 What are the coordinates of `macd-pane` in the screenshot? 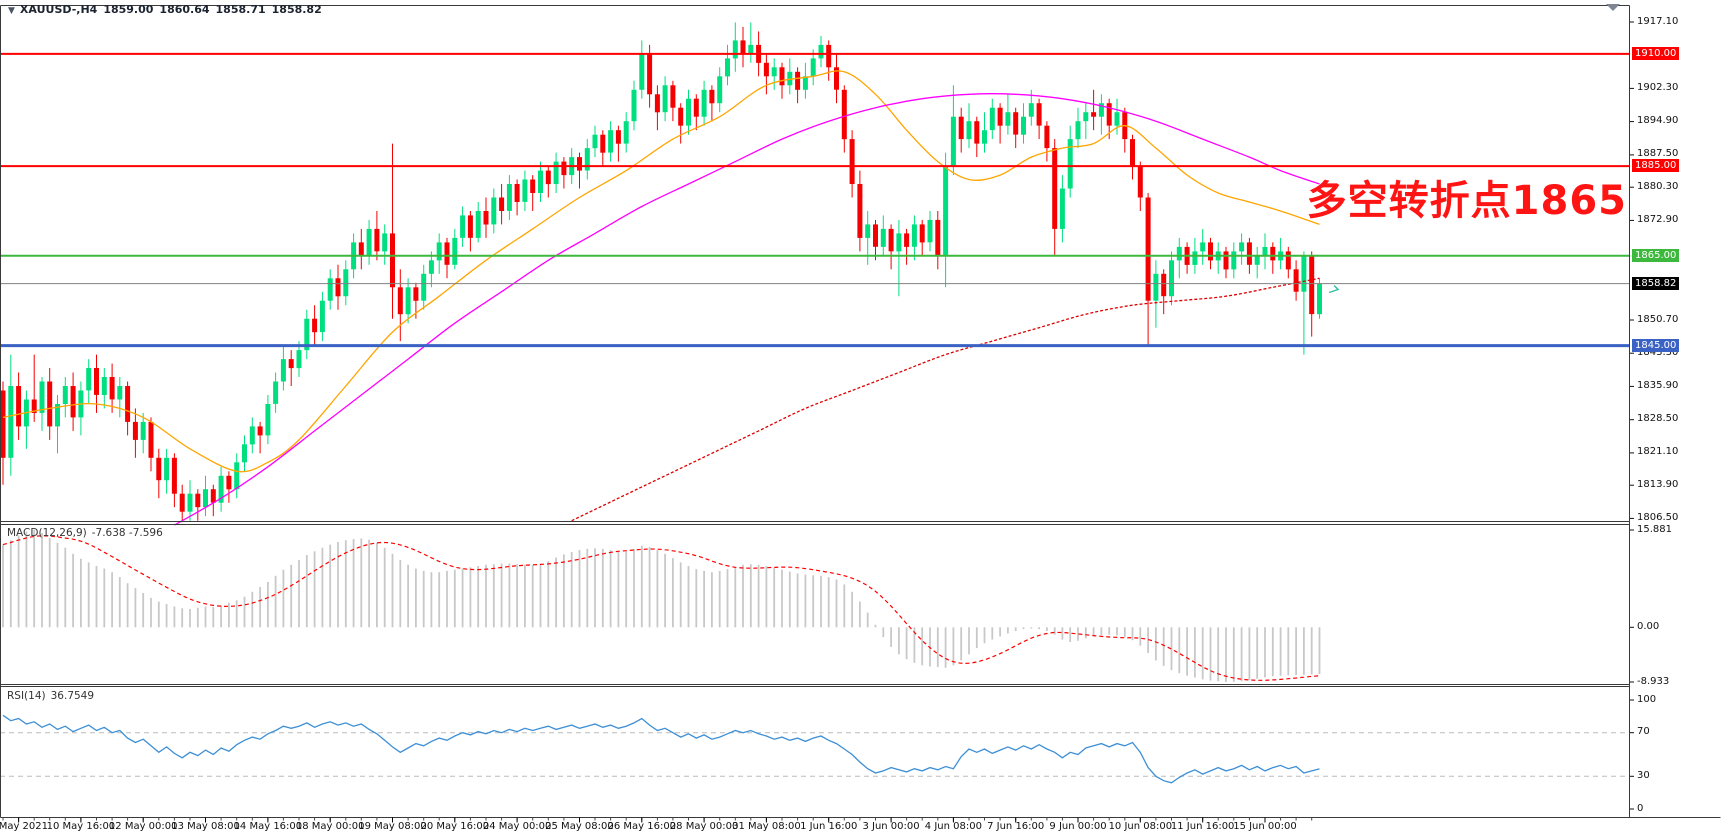 It's located at (661, 605).